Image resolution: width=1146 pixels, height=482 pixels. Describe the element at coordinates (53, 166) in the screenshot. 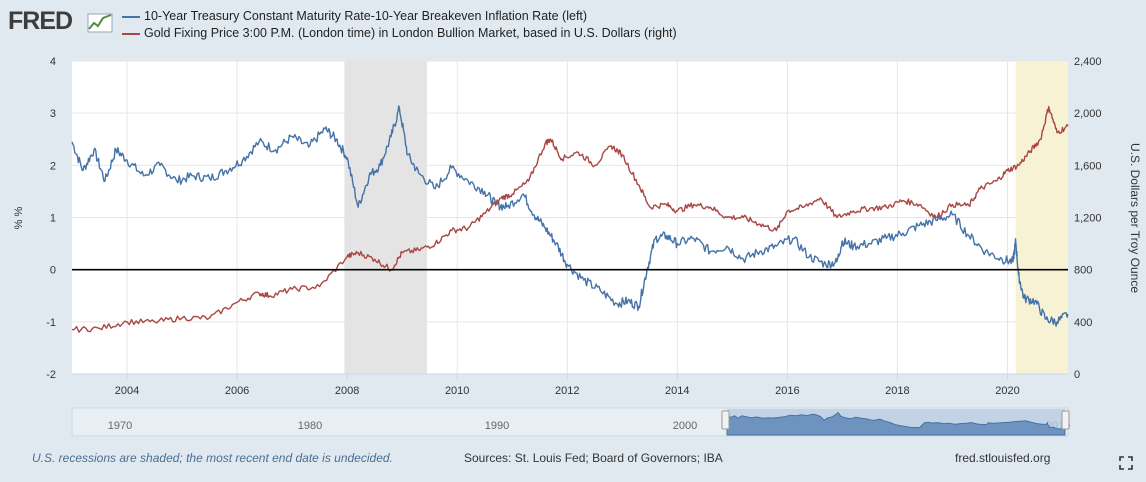

I see `left-tick-label: 2` at that location.